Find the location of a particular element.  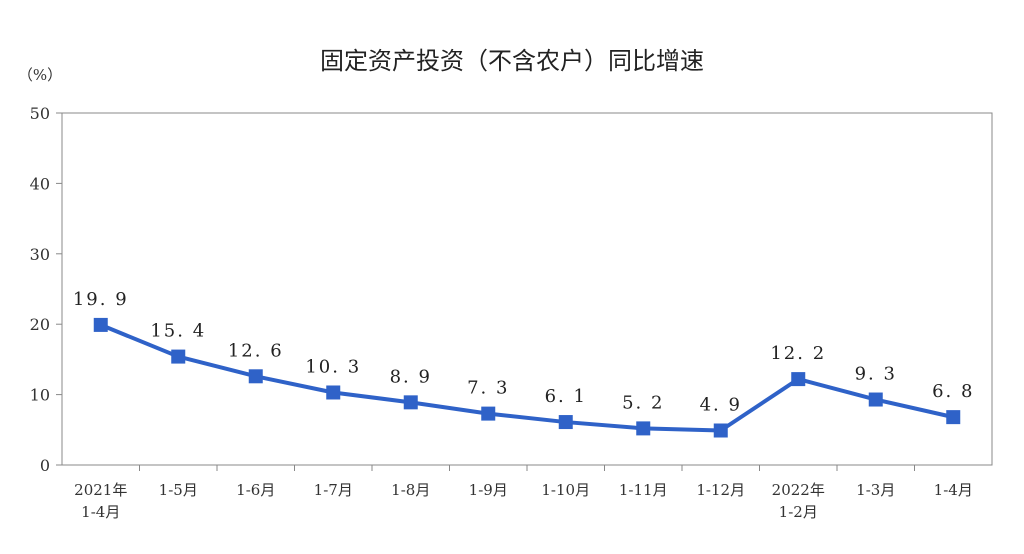

x-tick-label-line: 1-9月 is located at coordinates (488, 490).